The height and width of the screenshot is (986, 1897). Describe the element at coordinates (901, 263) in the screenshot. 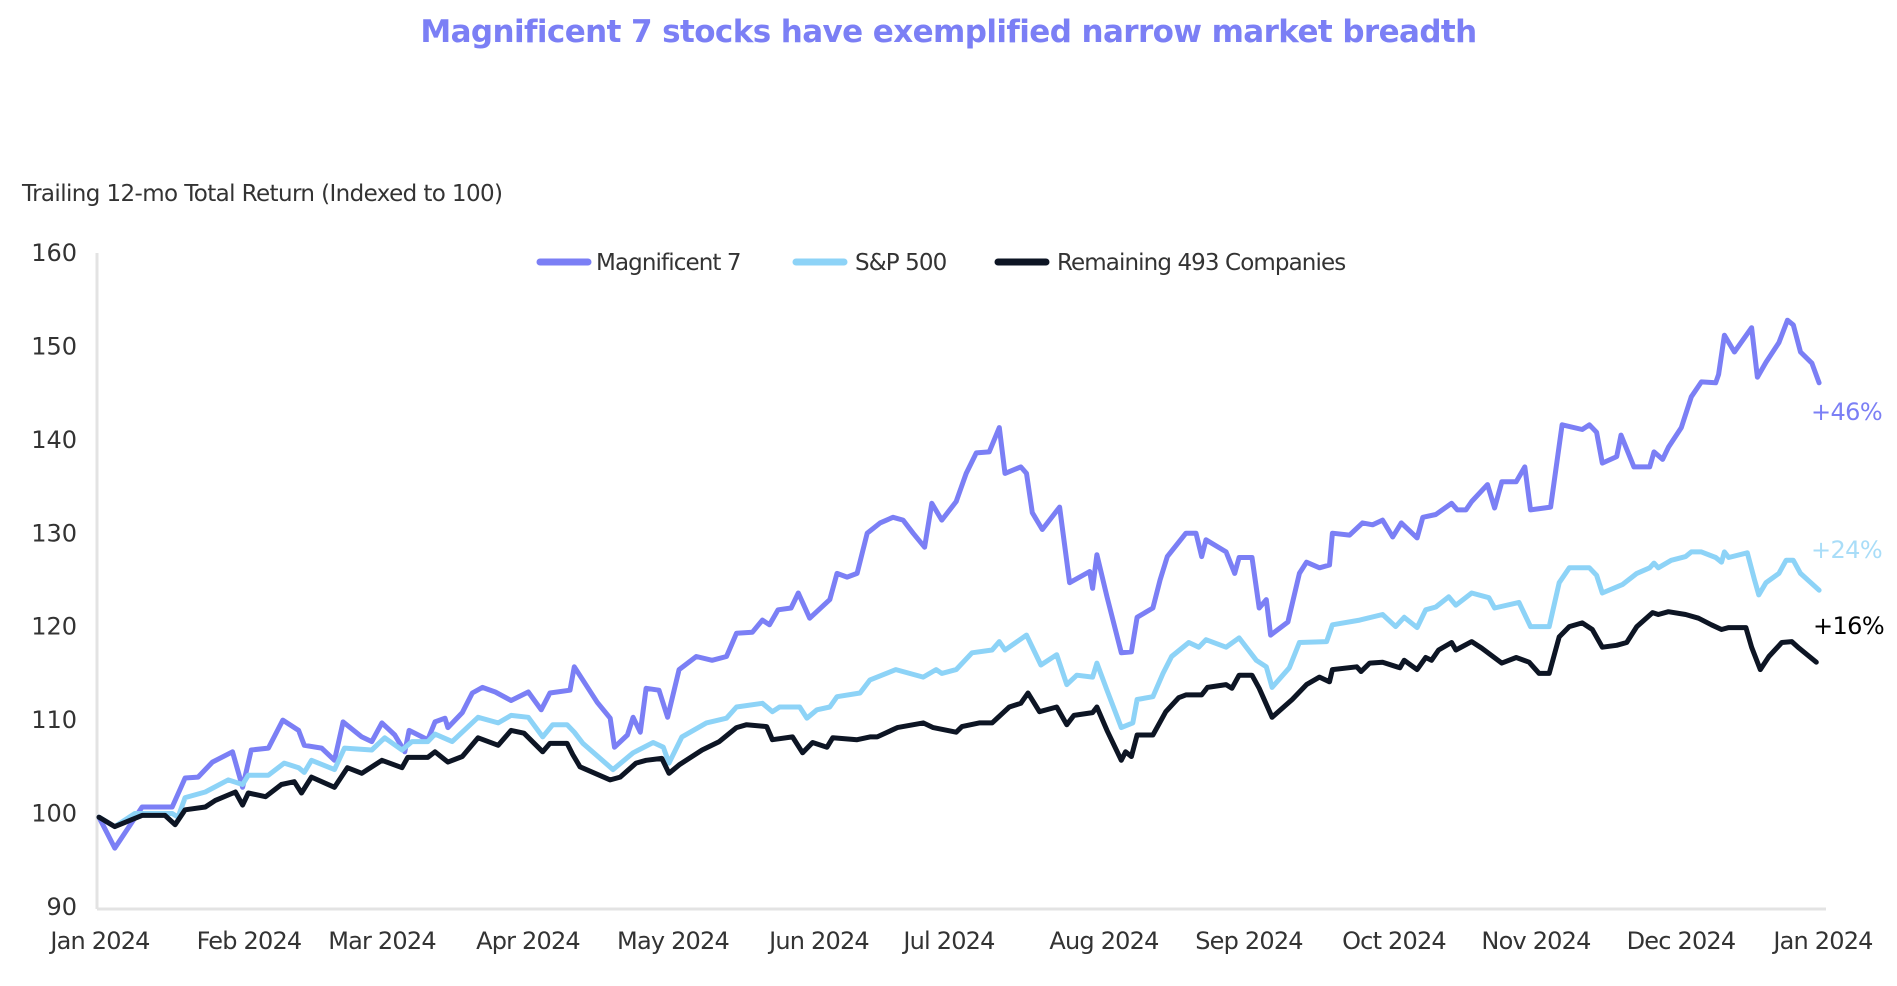

I see `legend-label: S&P 500` at that location.